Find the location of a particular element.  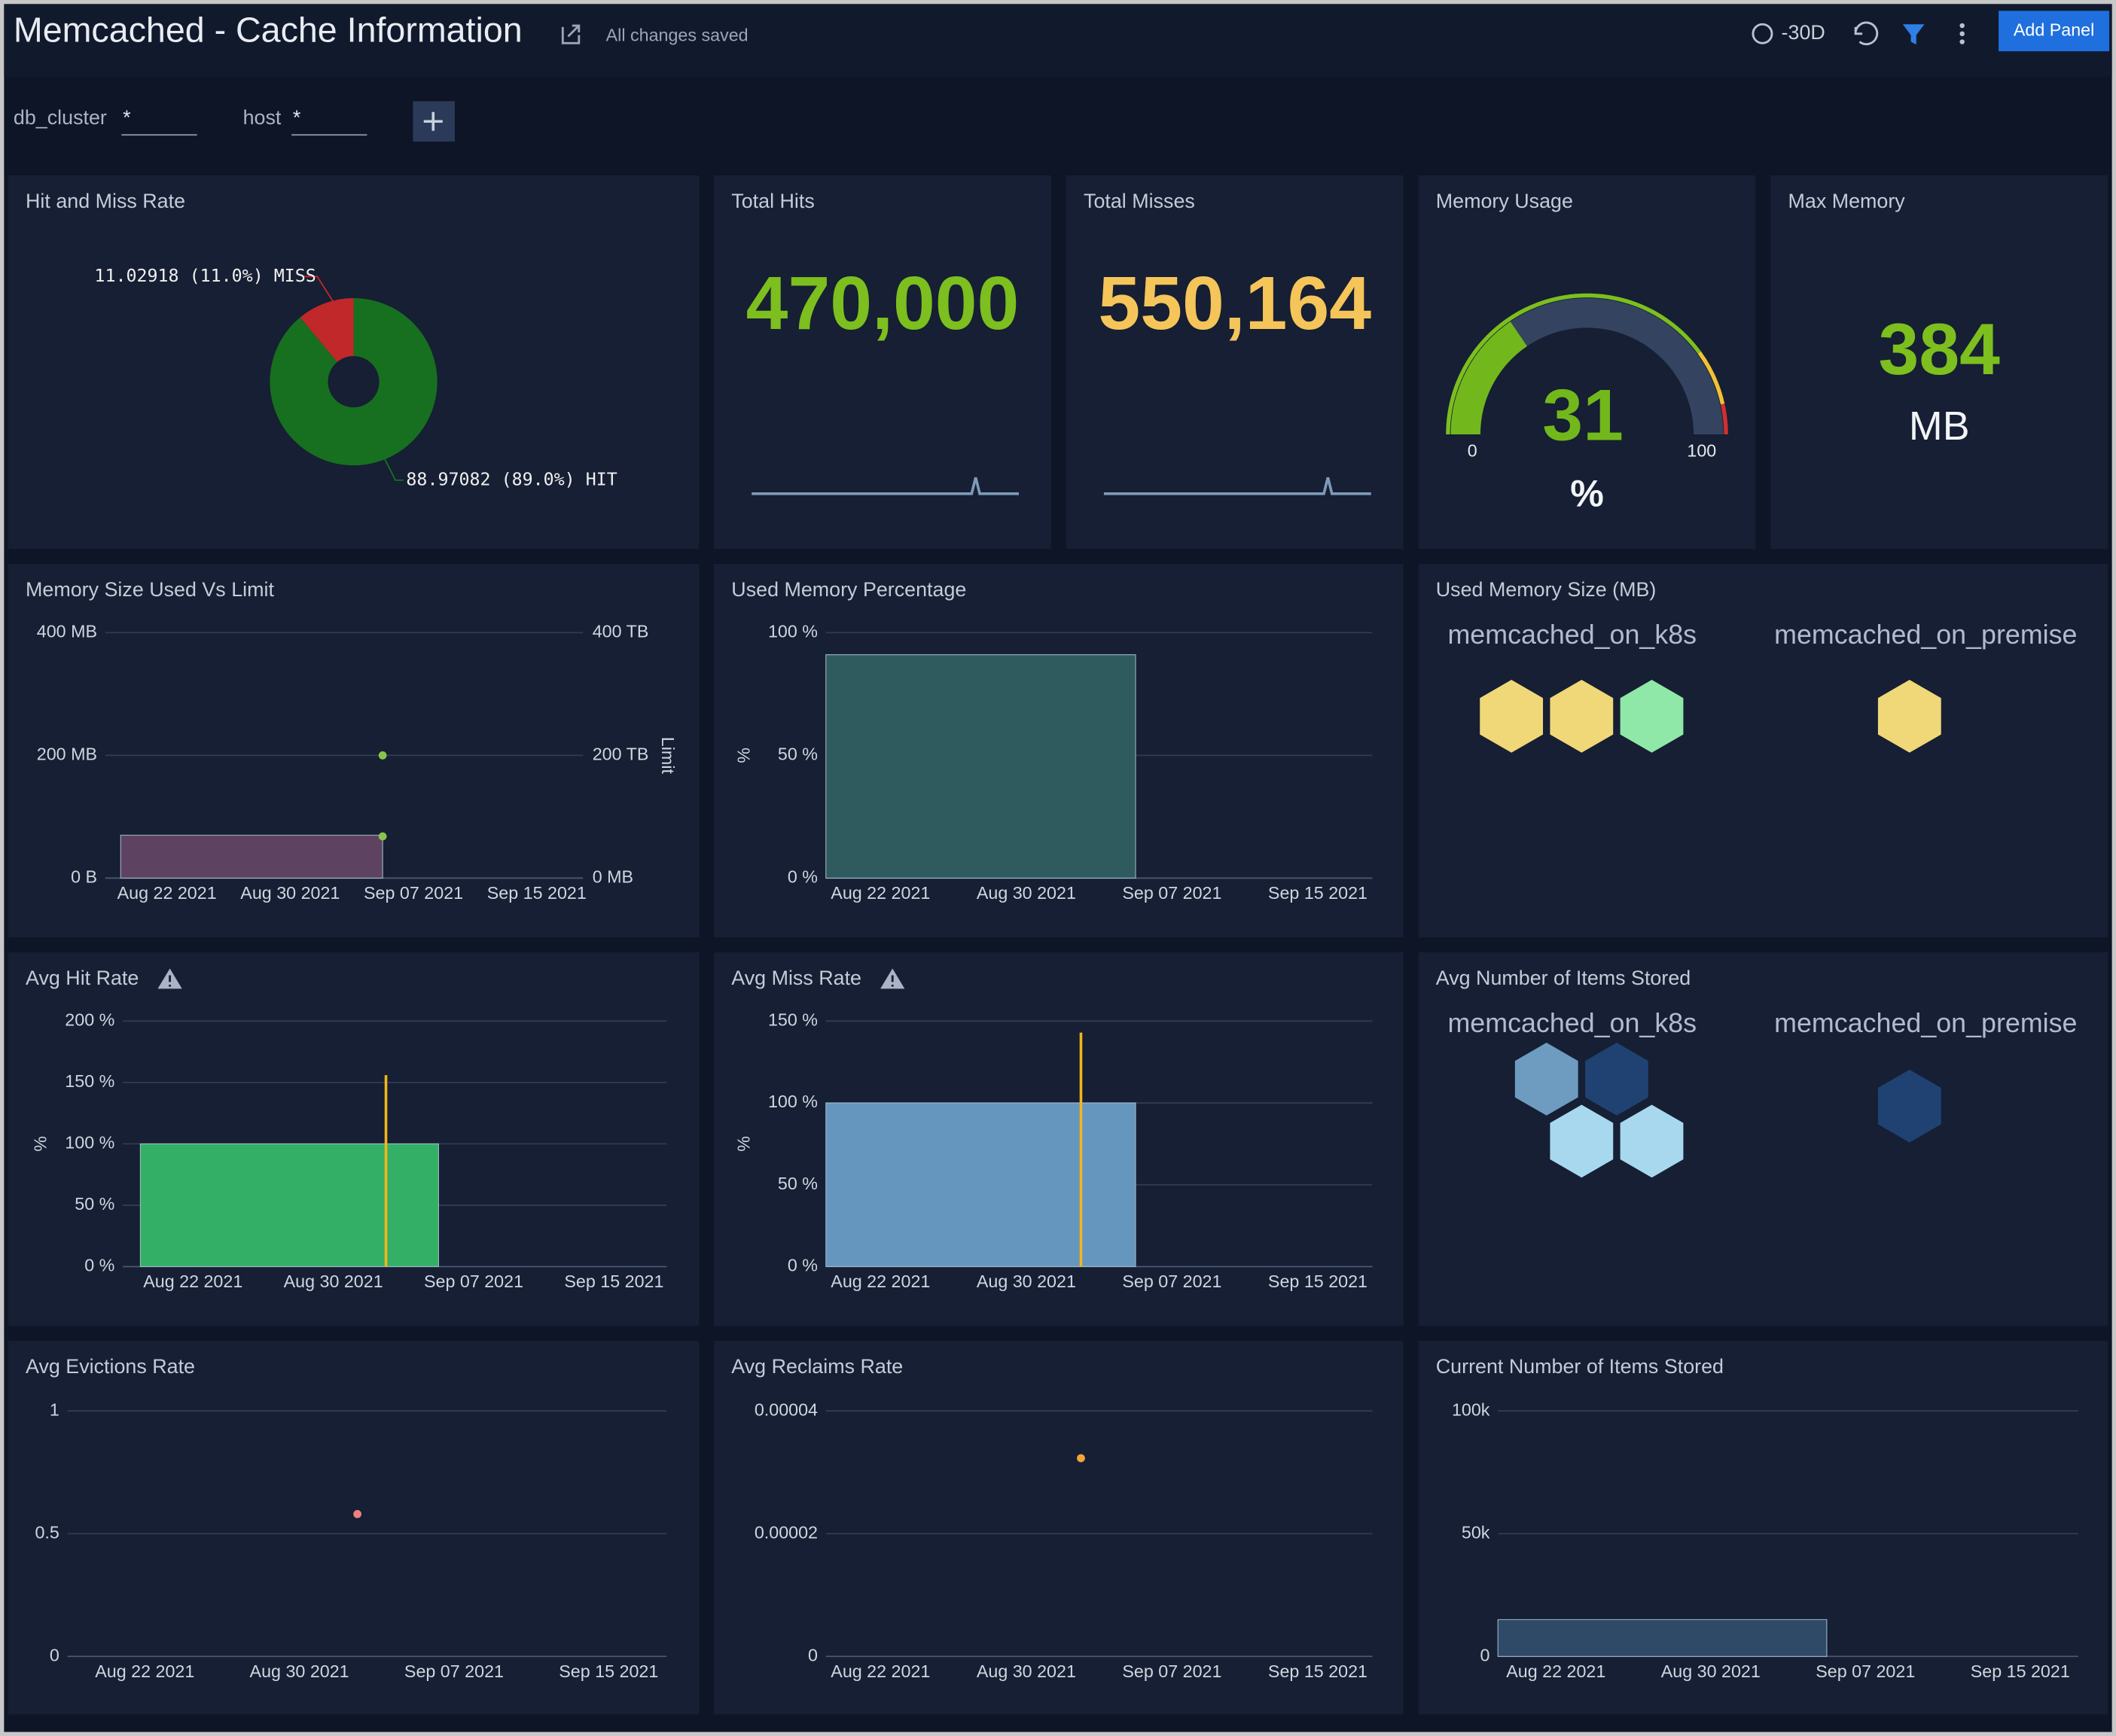

y2-tick-label: 0 MB is located at coordinates (613, 877).